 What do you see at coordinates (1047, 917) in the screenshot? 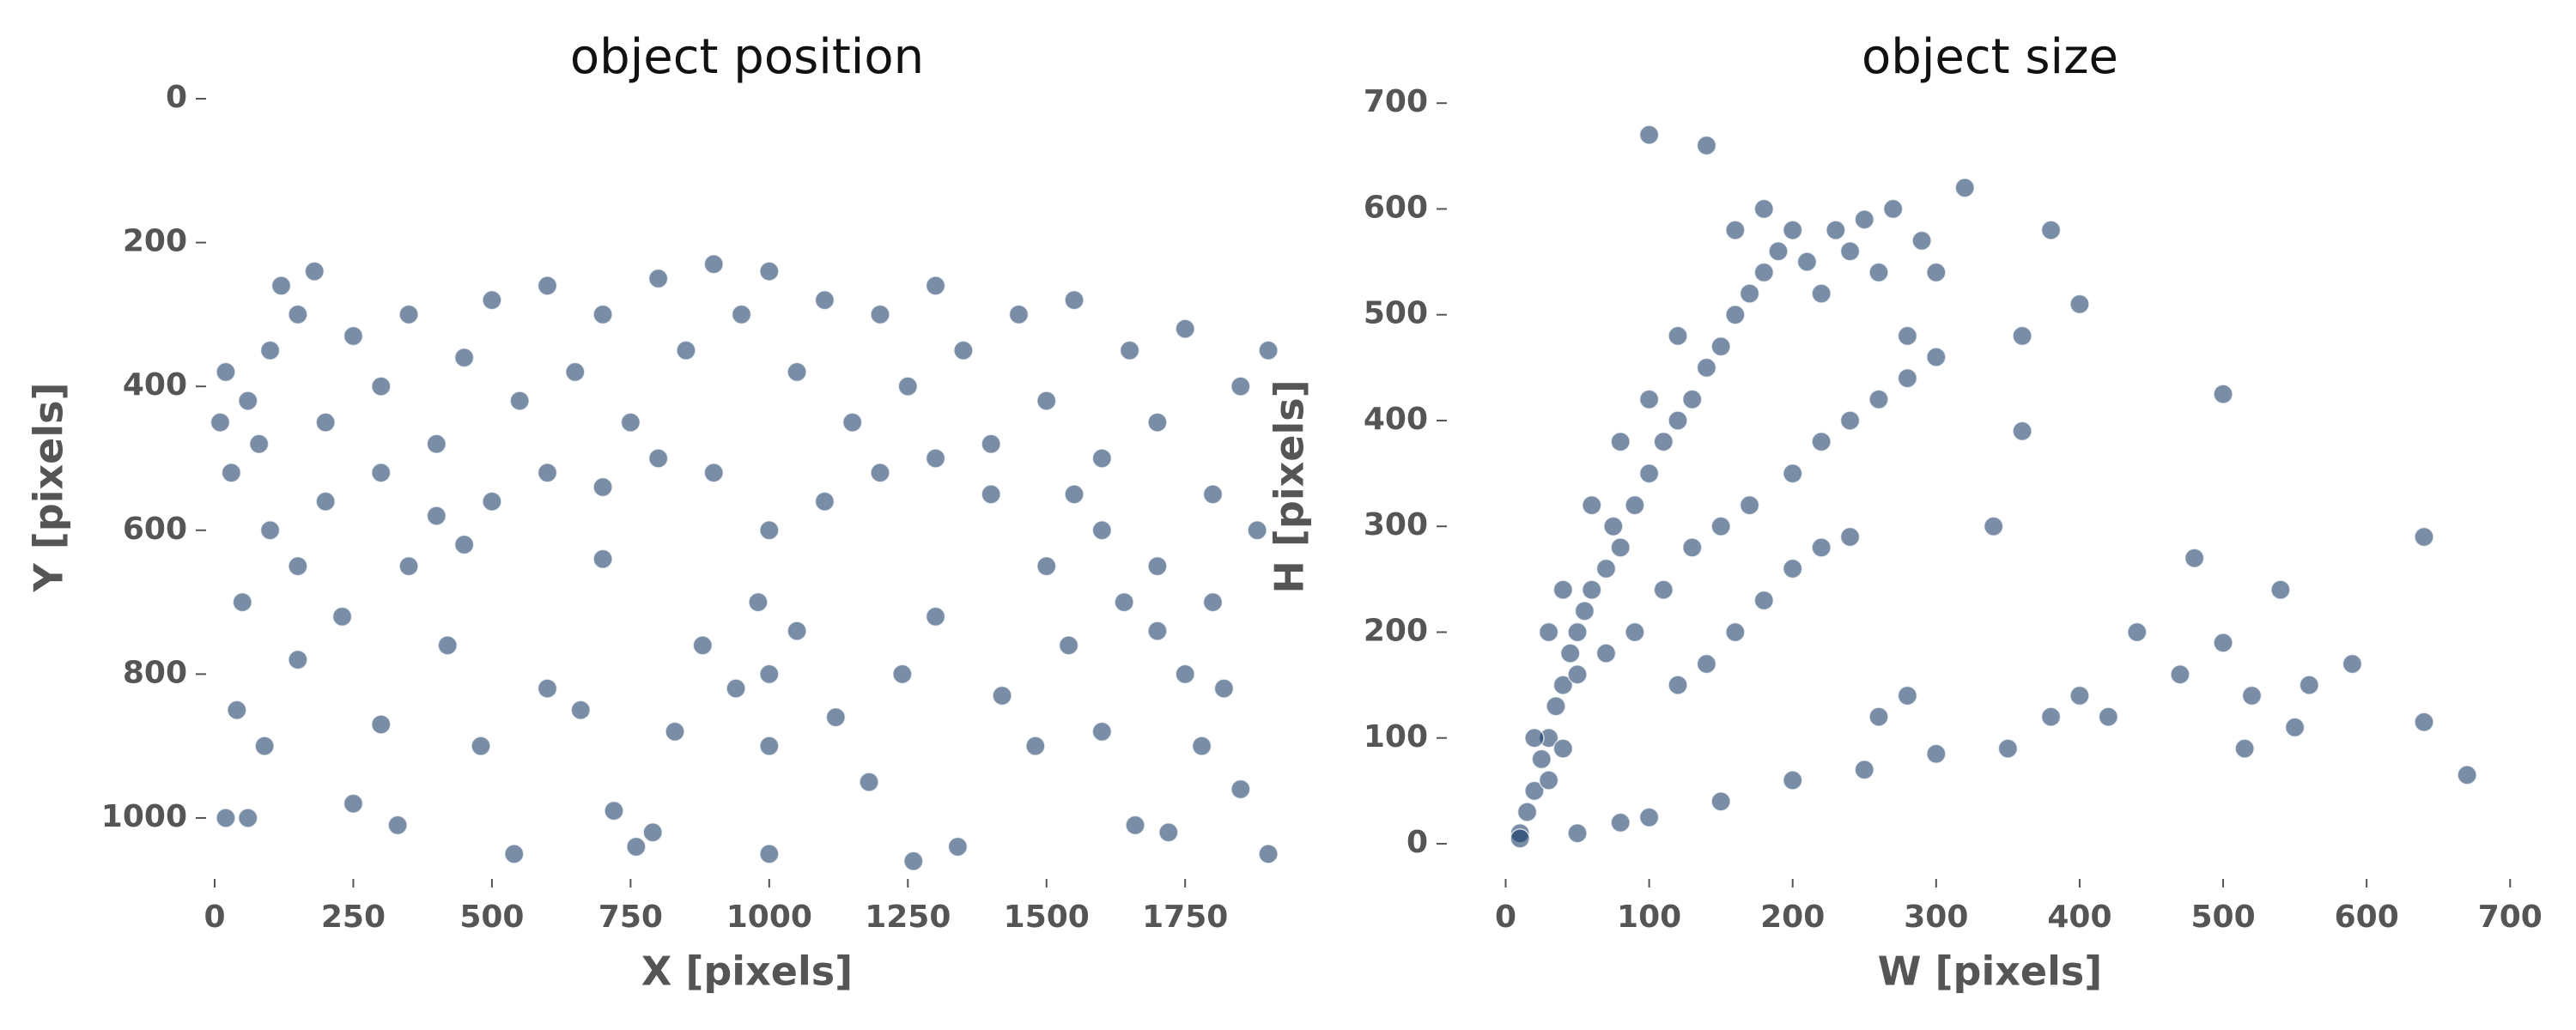
I see `x-tick-label: 1500` at bounding box center [1047, 917].